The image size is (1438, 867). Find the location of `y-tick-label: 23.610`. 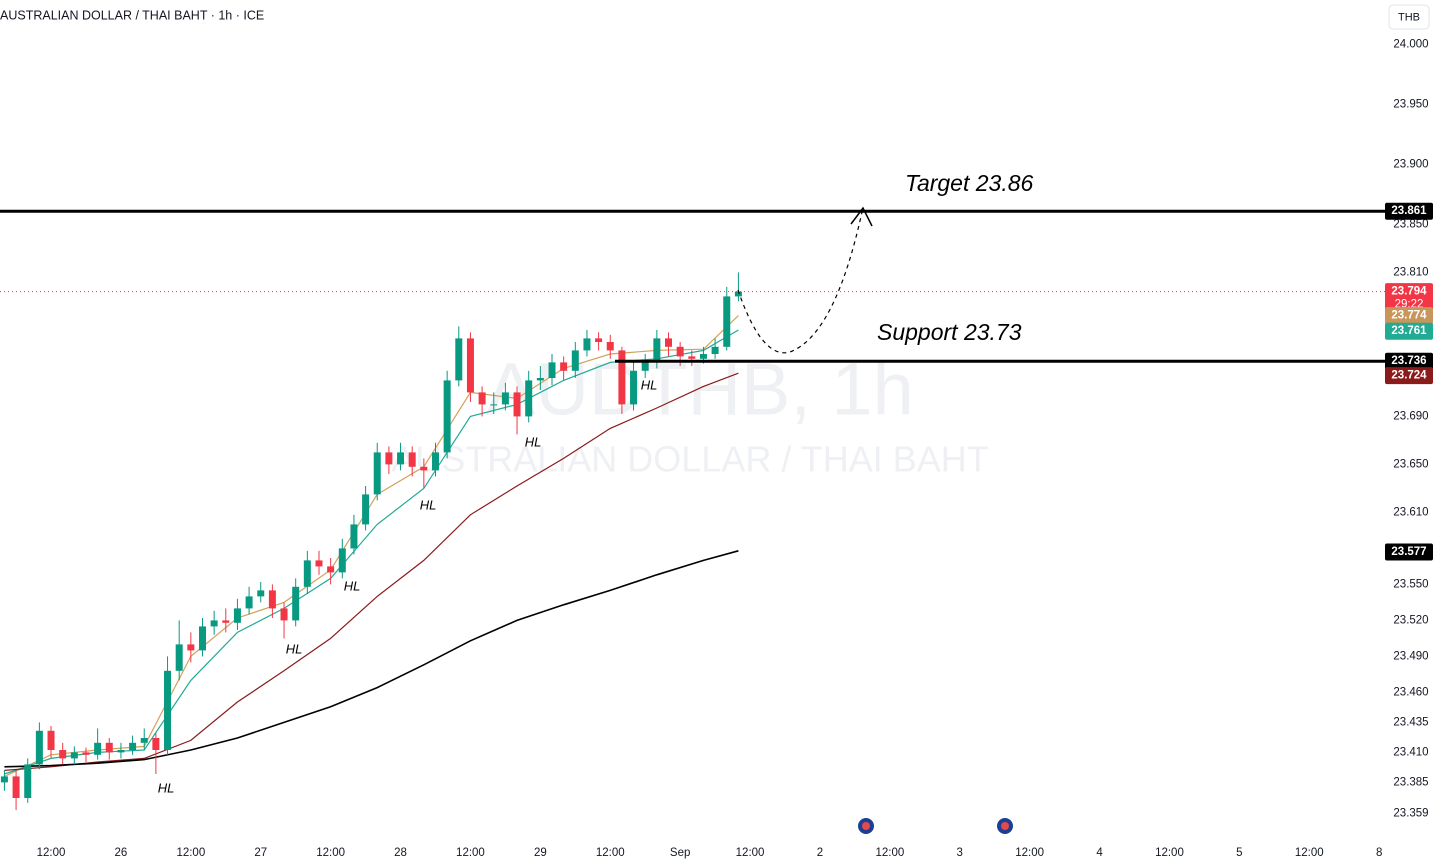

y-tick-label: 23.610 is located at coordinates (1410, 512).